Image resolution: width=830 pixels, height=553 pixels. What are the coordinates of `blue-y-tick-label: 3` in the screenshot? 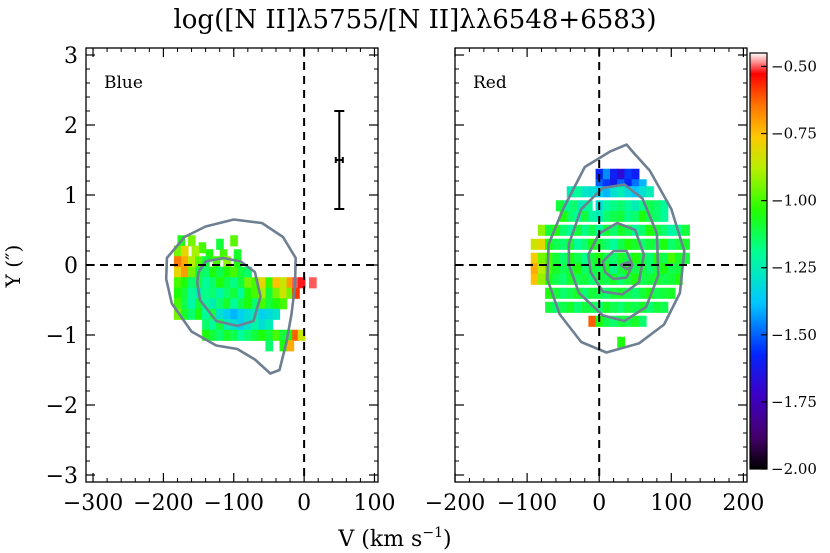 It's located at (71, 56).